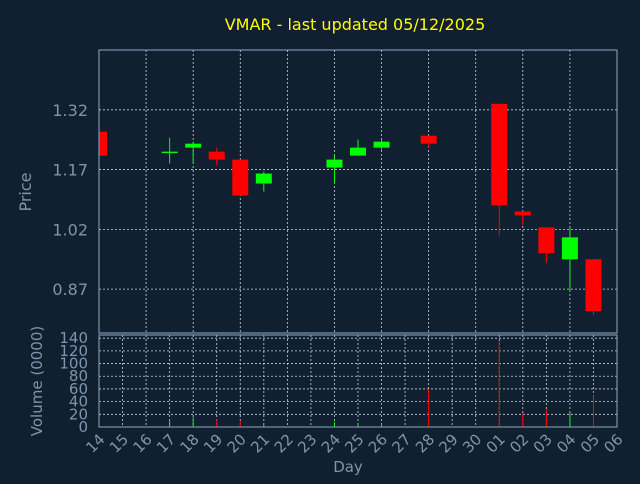 This screenshot has width=640, height=484. What do you see at coordinates (37, 381) in the screenshot?
I see `volume-axis-label: Volume (0000)` at bounding box center [37, 381].